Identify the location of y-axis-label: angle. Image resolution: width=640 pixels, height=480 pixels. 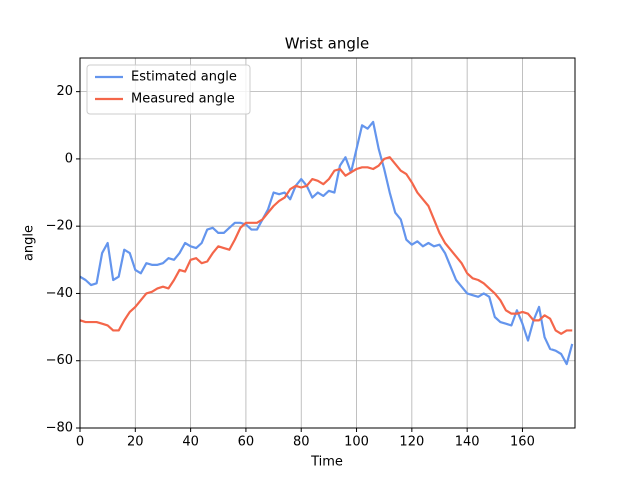
(29, 243).